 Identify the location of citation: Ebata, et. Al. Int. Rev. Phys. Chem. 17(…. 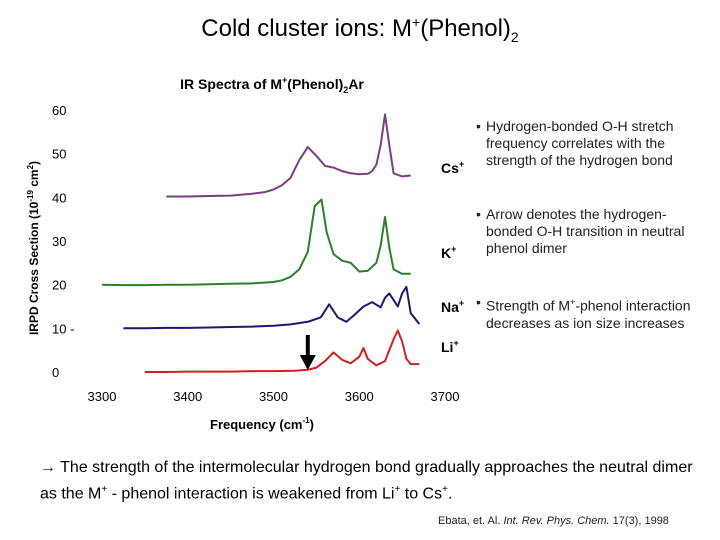
(553, 521).